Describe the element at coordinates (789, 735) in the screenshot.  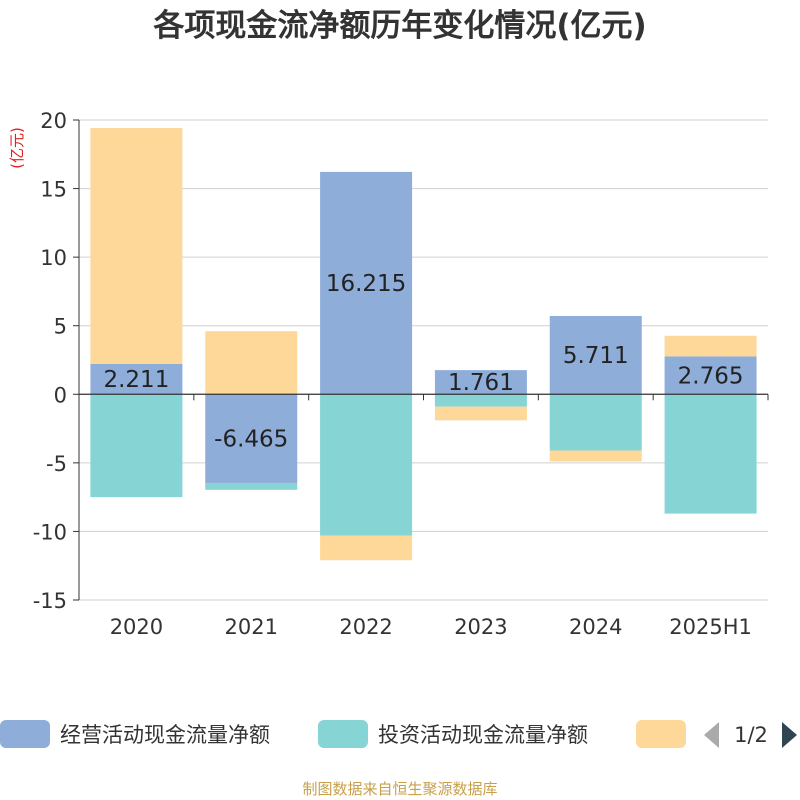
I see `legend-next-icon` at that location.